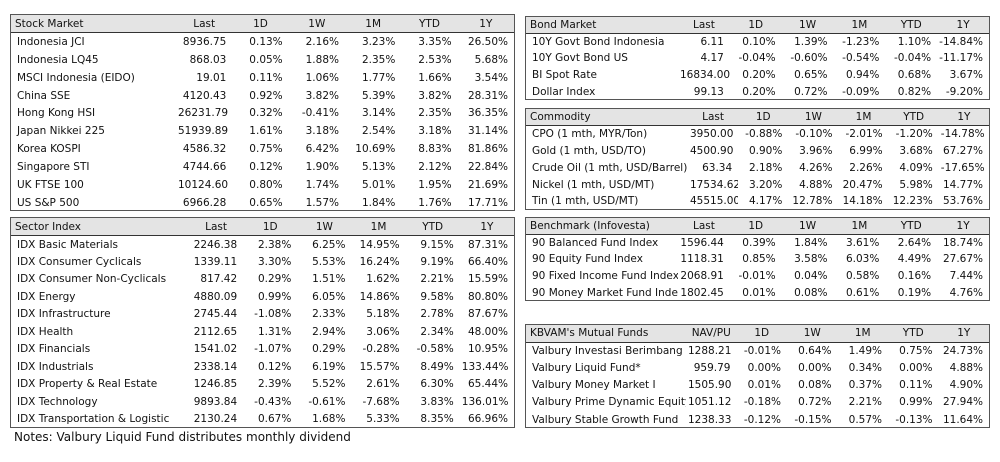 Image resolution: width=1000 pixels, height=462 pixels. What do you see at coordinates (712, 58) in the screenshot?
I see `cell-value: 4.17` at bounding box center [712, 58].